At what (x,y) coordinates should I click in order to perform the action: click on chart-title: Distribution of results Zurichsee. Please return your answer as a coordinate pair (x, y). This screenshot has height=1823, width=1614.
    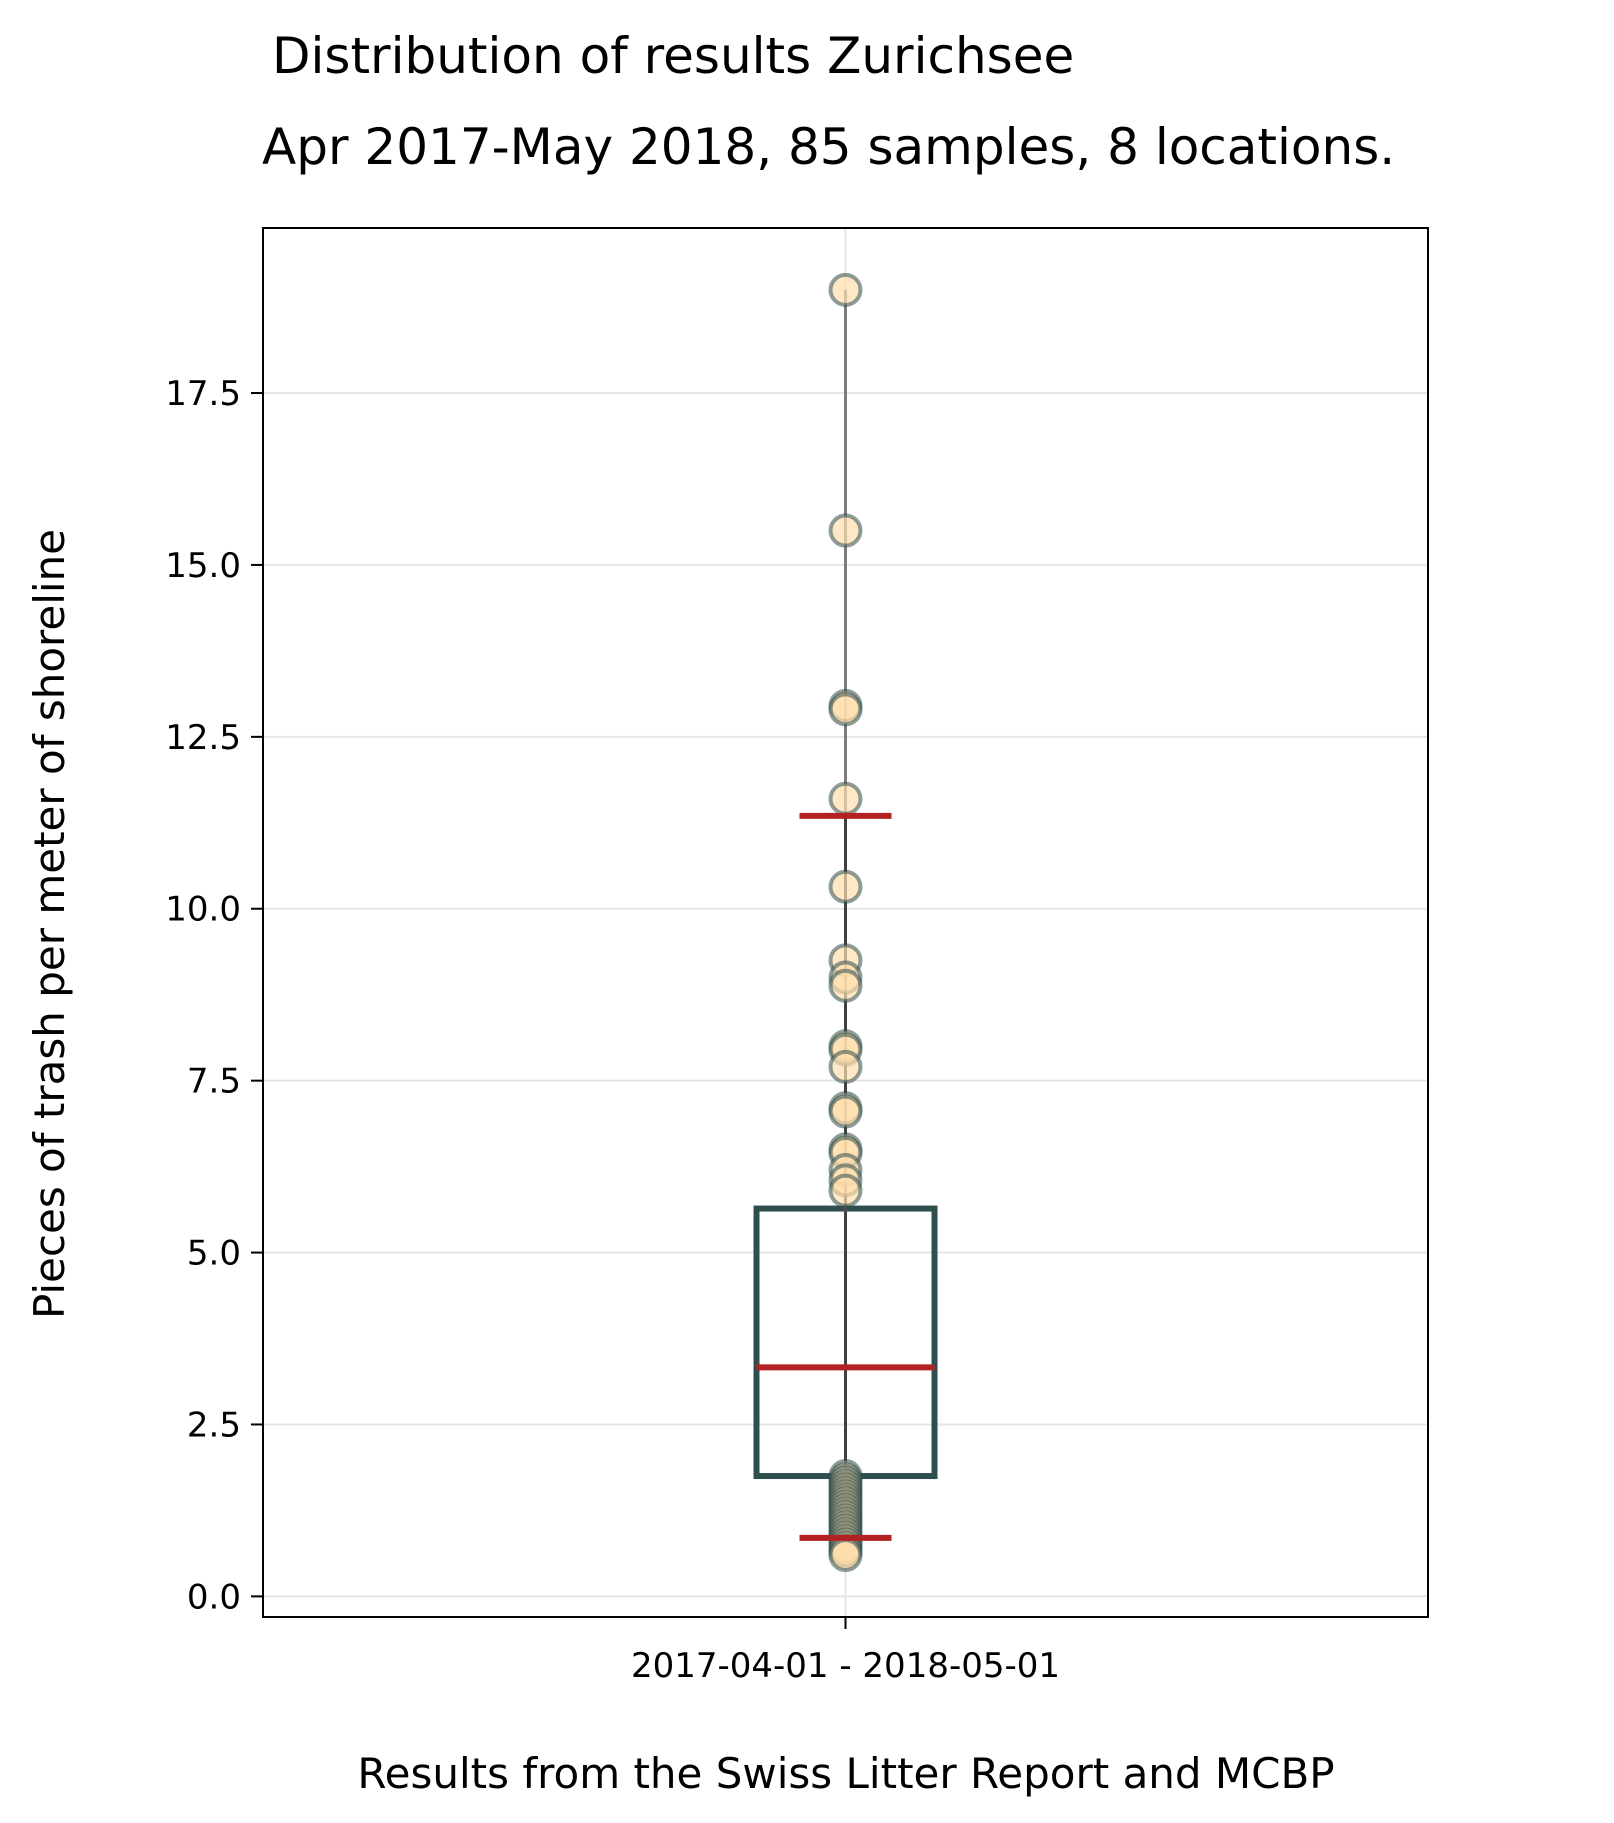
    Looking at the image, I should click on (673, 56).